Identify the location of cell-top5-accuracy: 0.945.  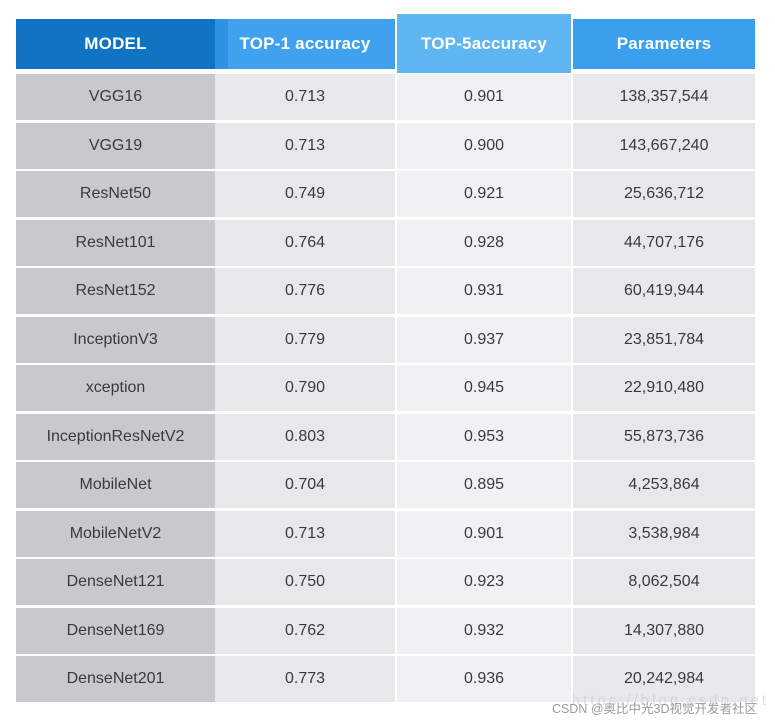
(484, 388).